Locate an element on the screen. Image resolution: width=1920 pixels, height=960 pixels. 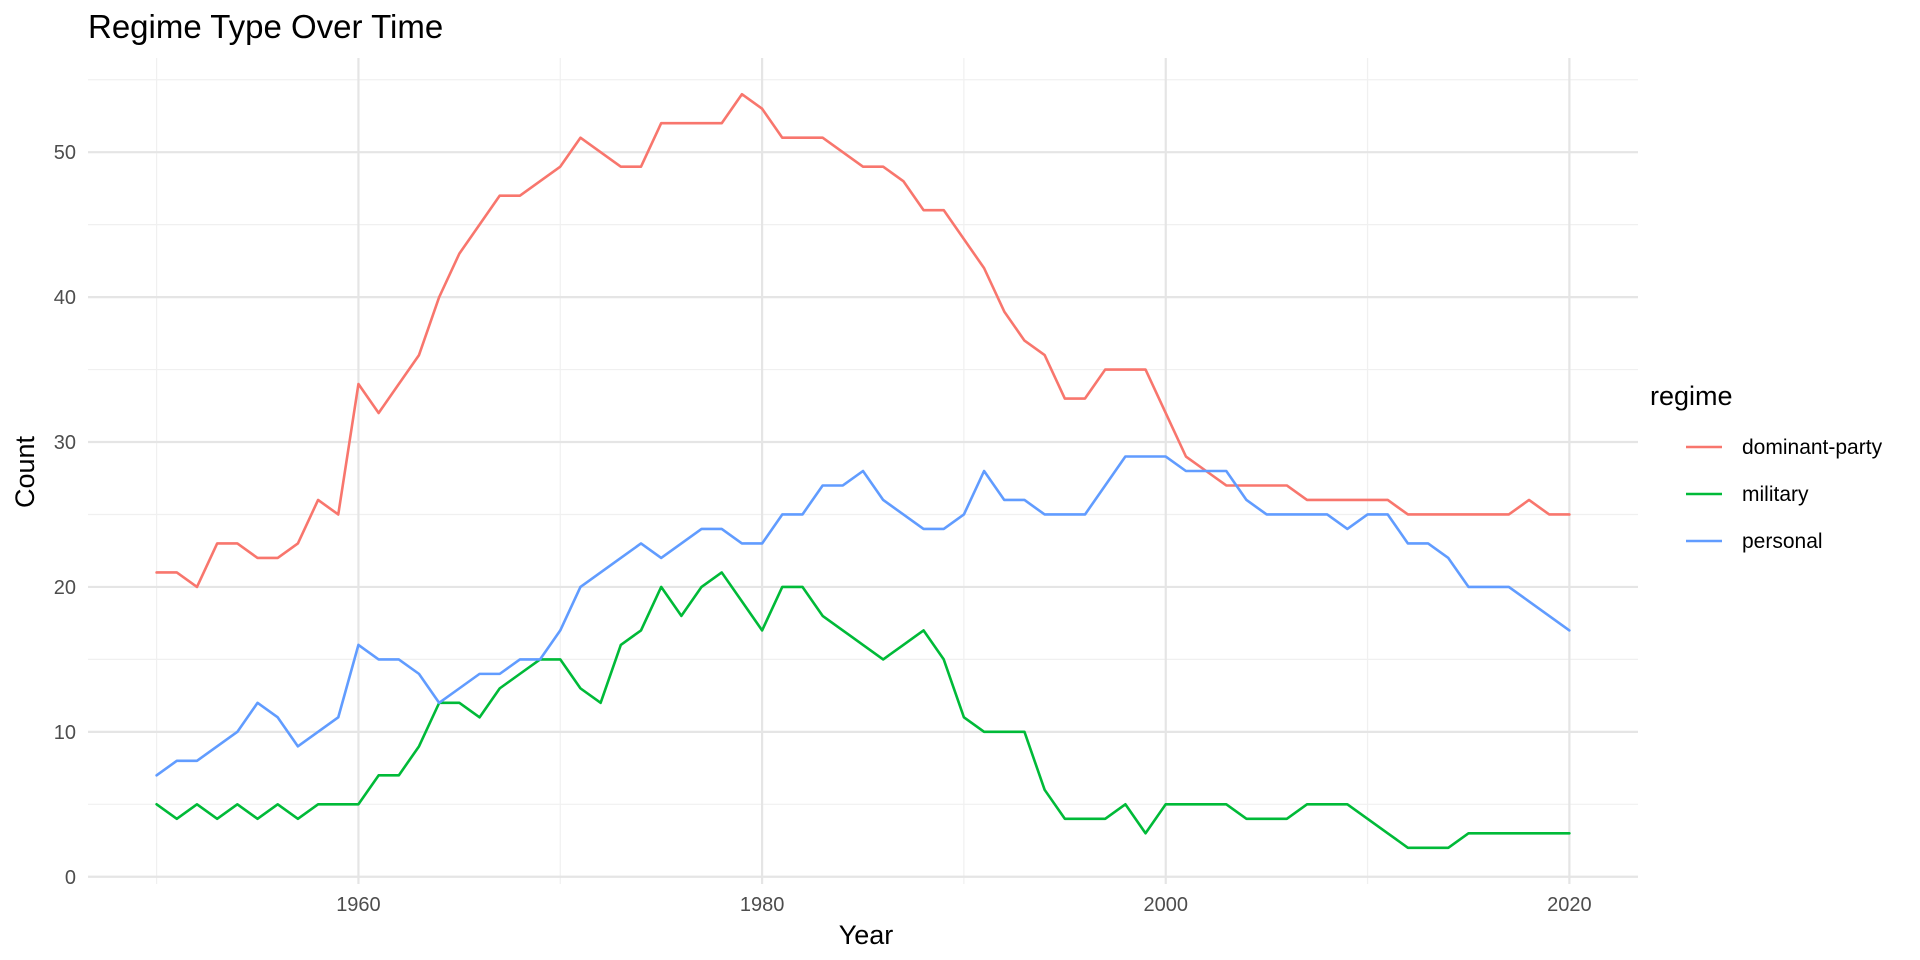
legend-label-military: military is located at coordinates (1775, 494).